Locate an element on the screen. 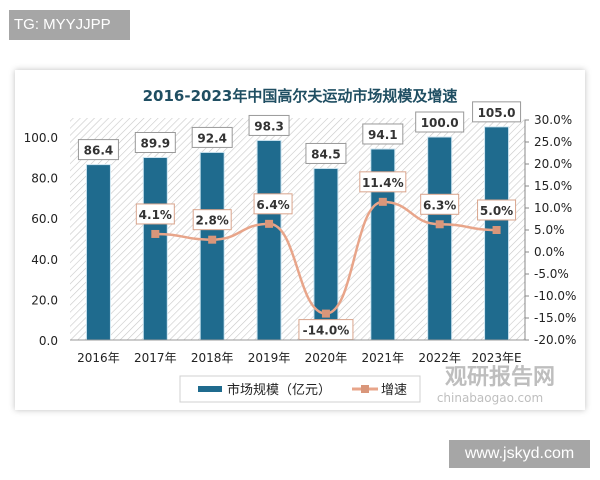 Image resolution: width=600 pixels, height=480 pixels. left-axis: 0.0 20.0 40.0 60.0 80.0 100.0 is located at coordinates (41, 239).